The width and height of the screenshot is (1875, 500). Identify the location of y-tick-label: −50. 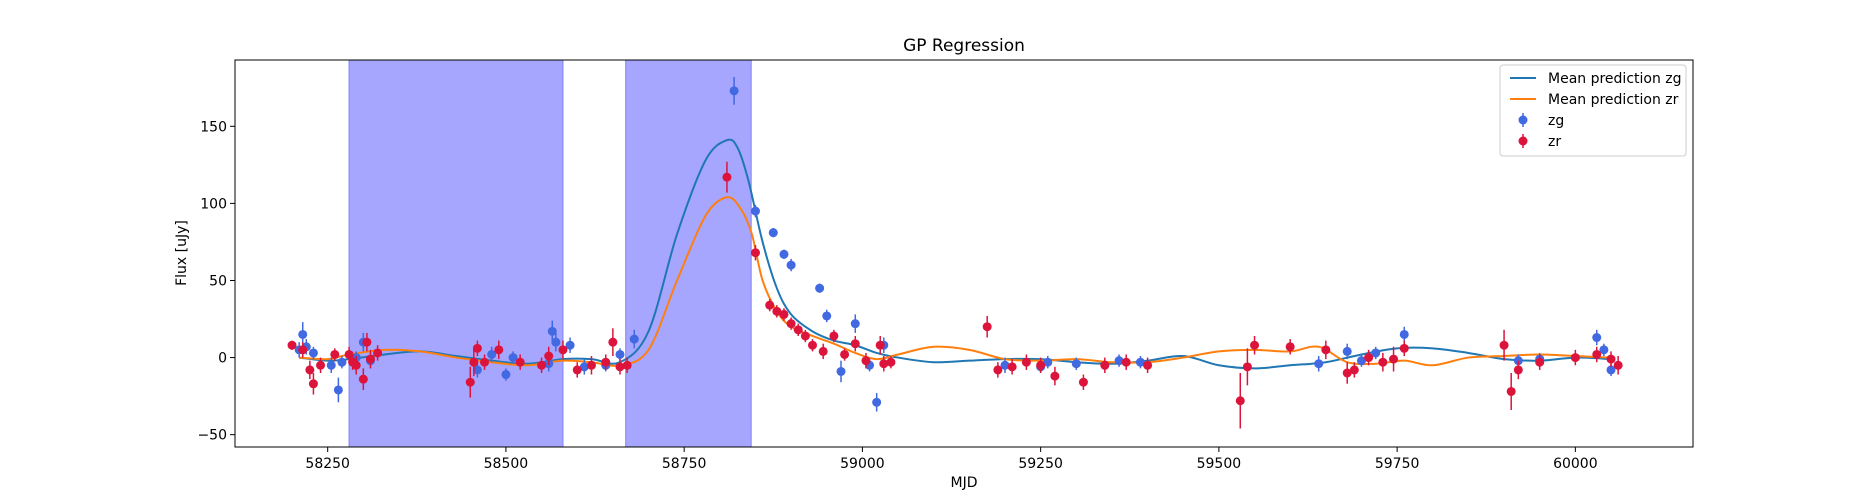
(212, 436).